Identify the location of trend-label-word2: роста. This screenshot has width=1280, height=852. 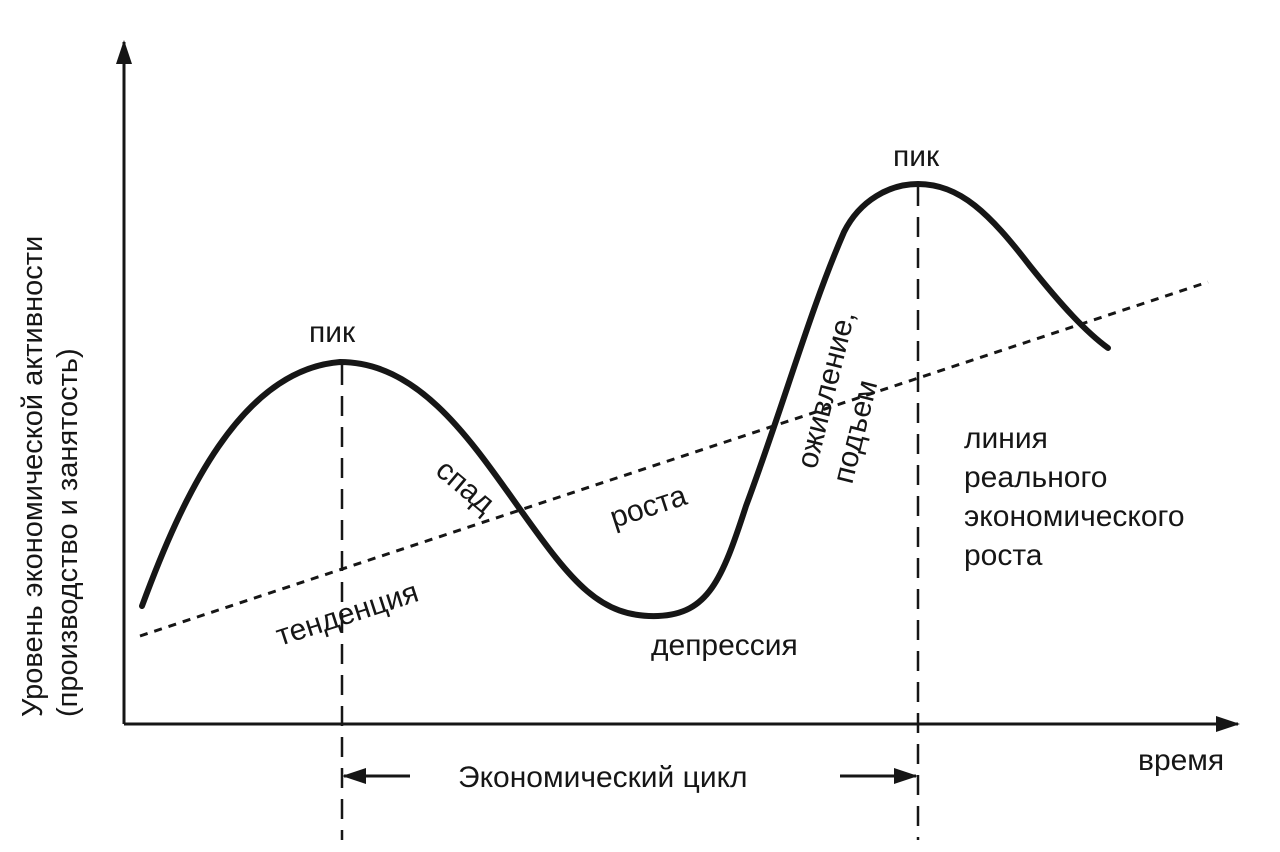
(648, 507).